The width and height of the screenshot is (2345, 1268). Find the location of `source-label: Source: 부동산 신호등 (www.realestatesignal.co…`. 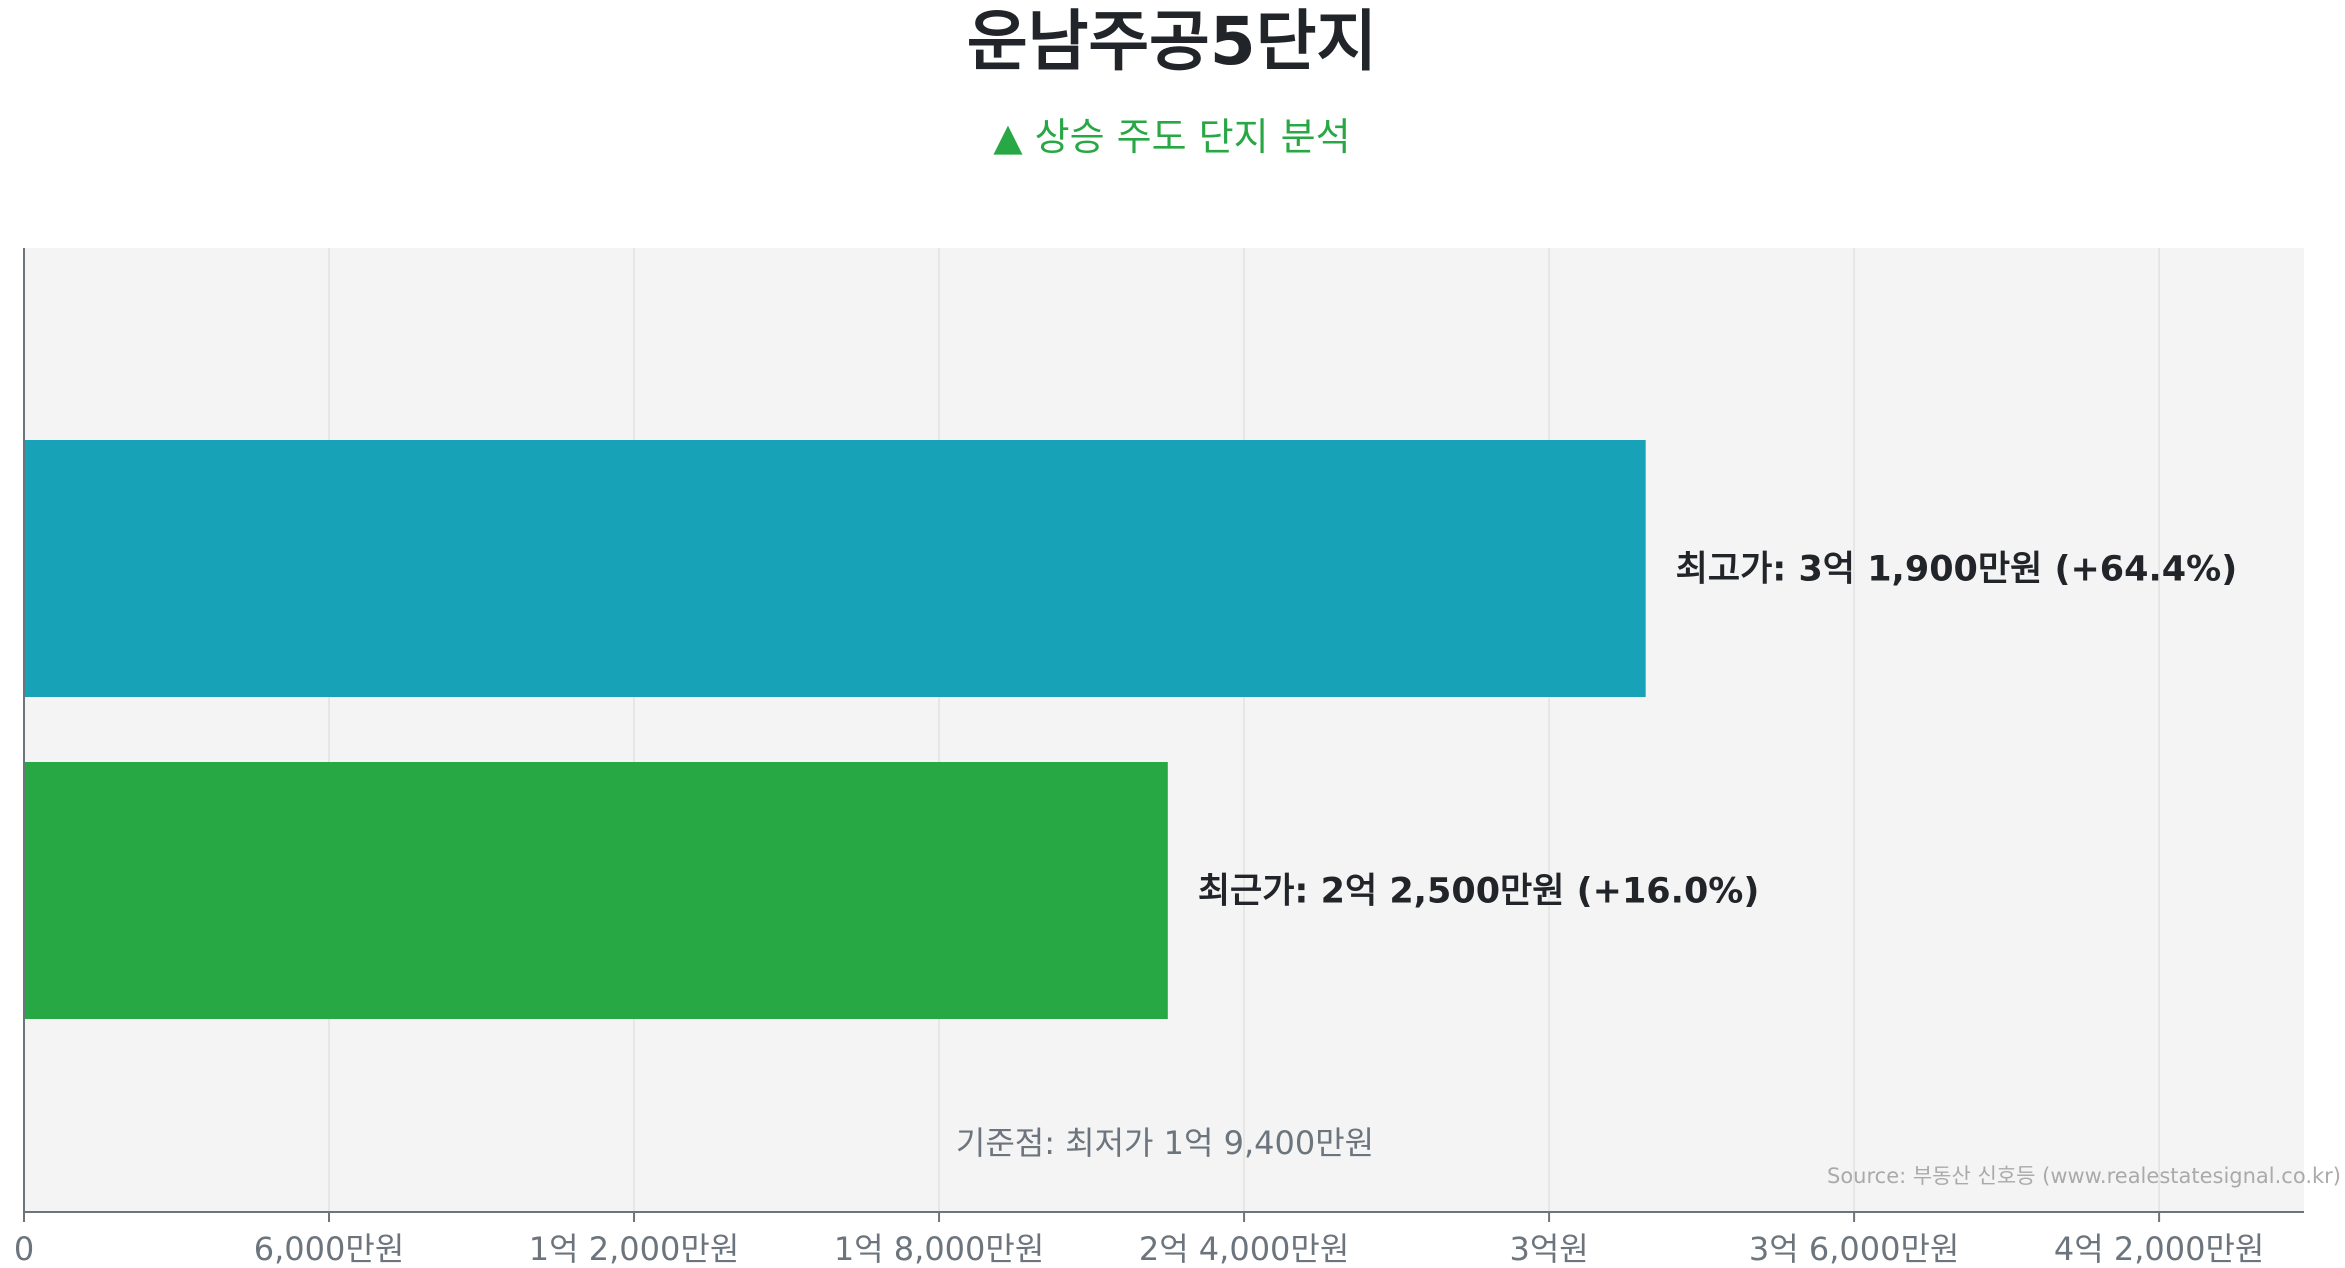

source-label: Source: 부동산 신호등 (www.realestatesignal.co… is located at coordinates (2084, 1176).